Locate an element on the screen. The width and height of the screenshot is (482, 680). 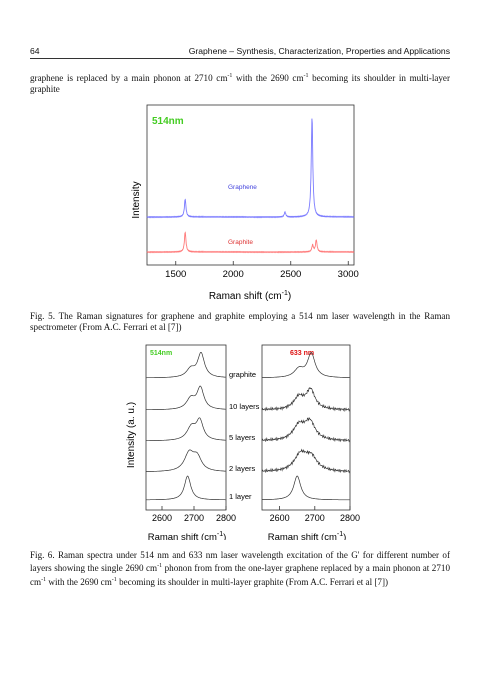
fig5-title: 514nm is located at coordinates (168, 121).